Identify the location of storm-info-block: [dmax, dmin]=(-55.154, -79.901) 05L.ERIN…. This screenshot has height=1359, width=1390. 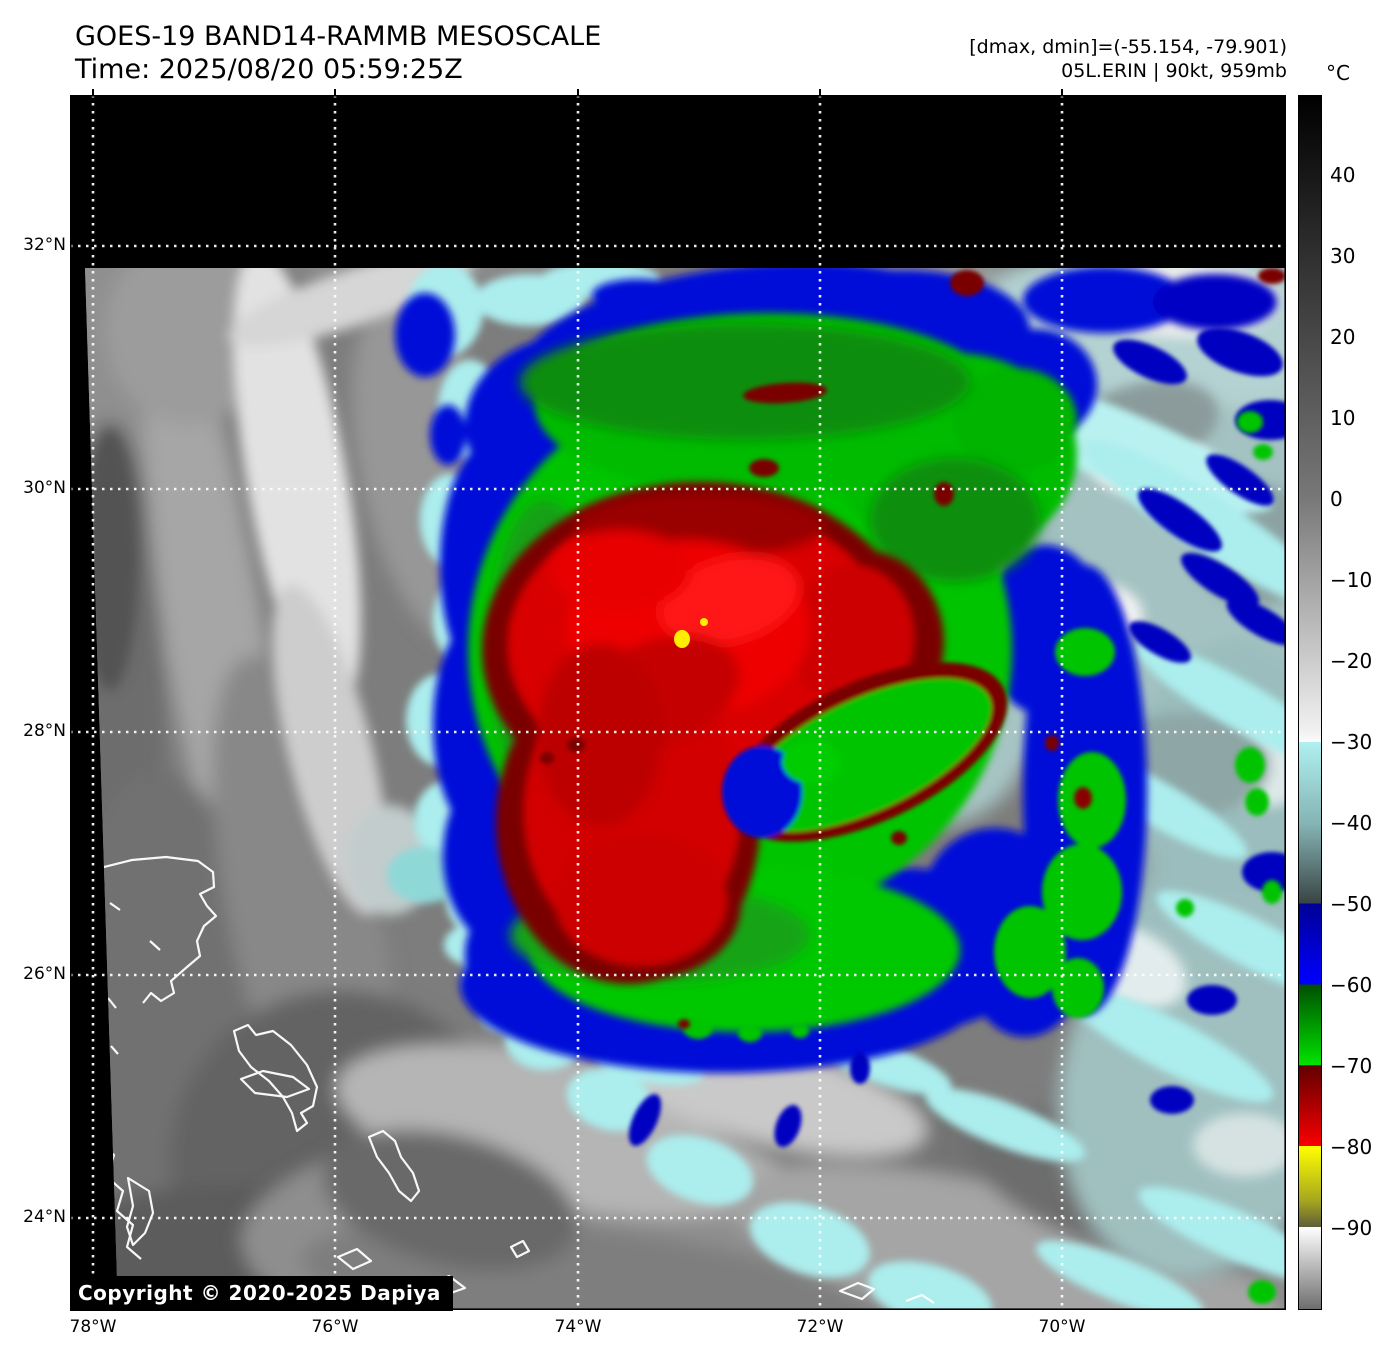
(1128, 59).